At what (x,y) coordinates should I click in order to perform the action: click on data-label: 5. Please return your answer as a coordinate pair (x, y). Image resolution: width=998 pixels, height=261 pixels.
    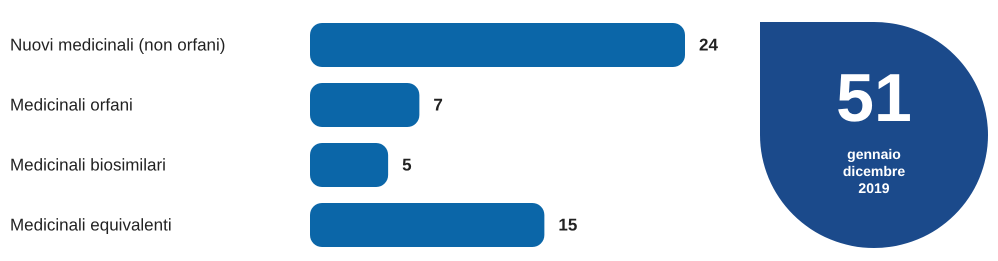
    Looking at the image, I should click on (407, 165).